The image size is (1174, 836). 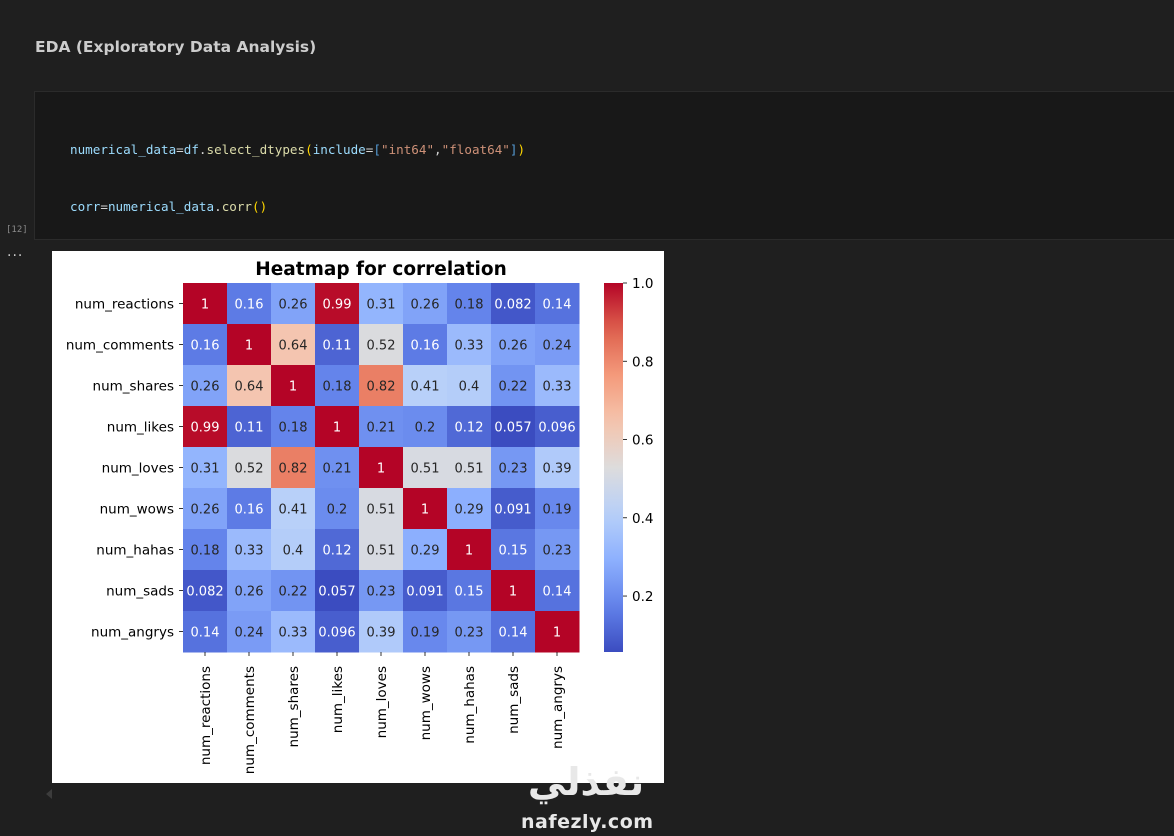 I want to click on heatmap-cell-label: 0.4, so click(x=293, y=551).